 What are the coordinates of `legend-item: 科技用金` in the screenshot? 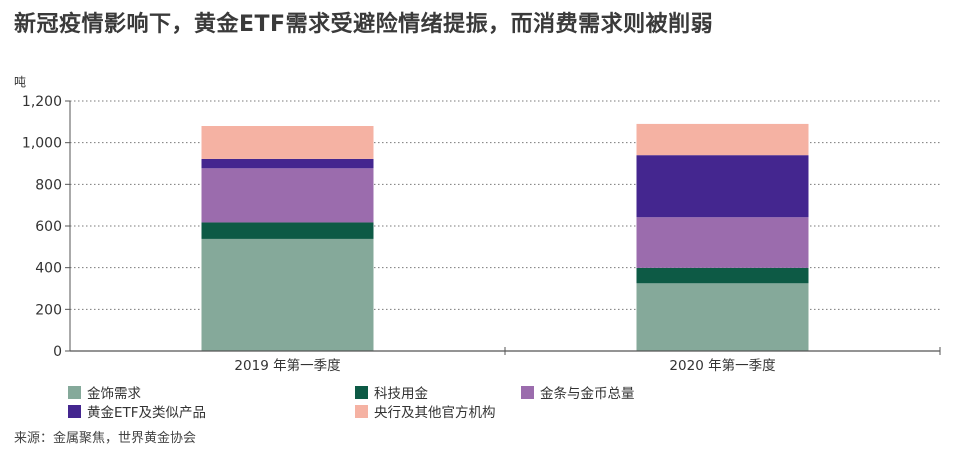 It's located at (391, 392).